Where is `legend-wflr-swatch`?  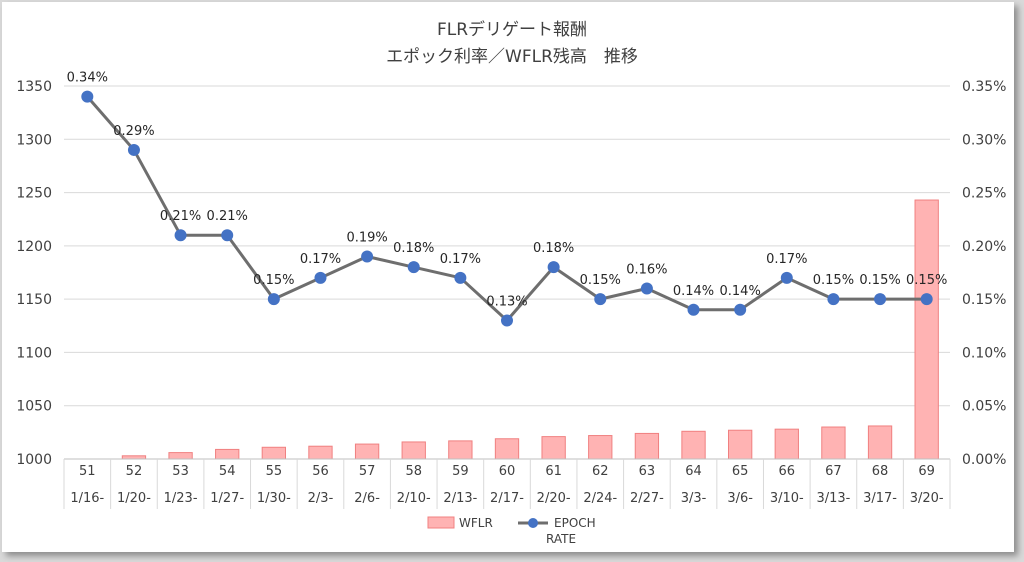
legend-wflr-swatch is located at coordinates (441, 522).